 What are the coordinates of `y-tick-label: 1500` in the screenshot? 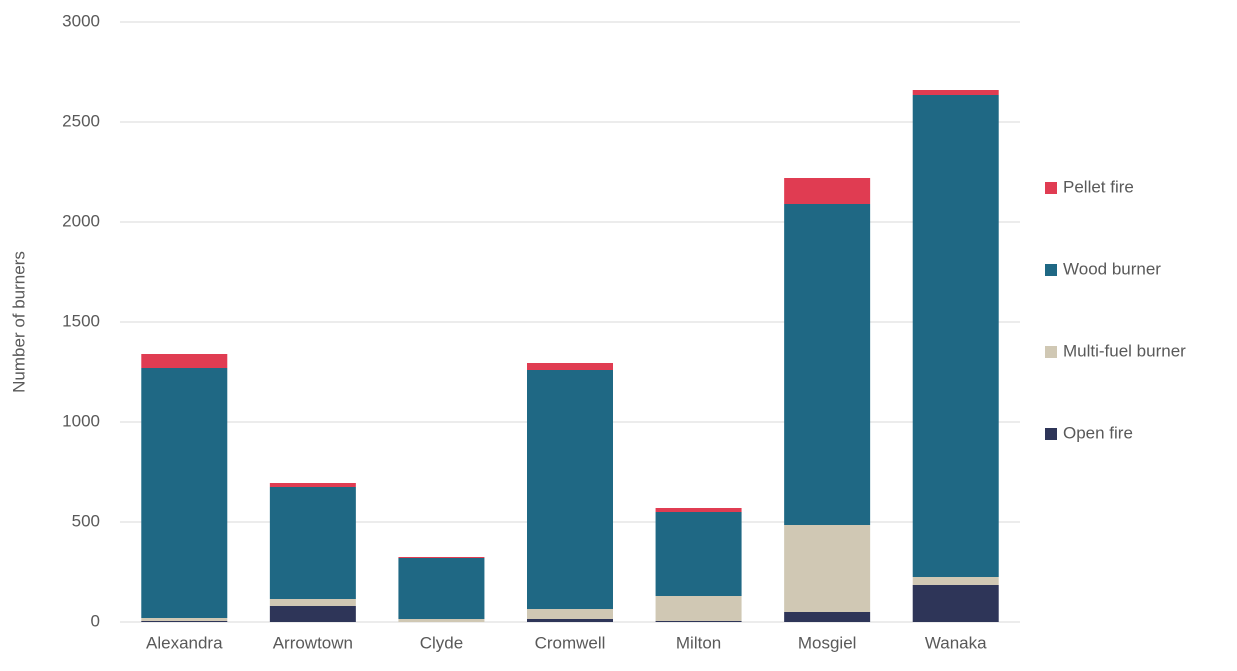 It's located at (81, 320).